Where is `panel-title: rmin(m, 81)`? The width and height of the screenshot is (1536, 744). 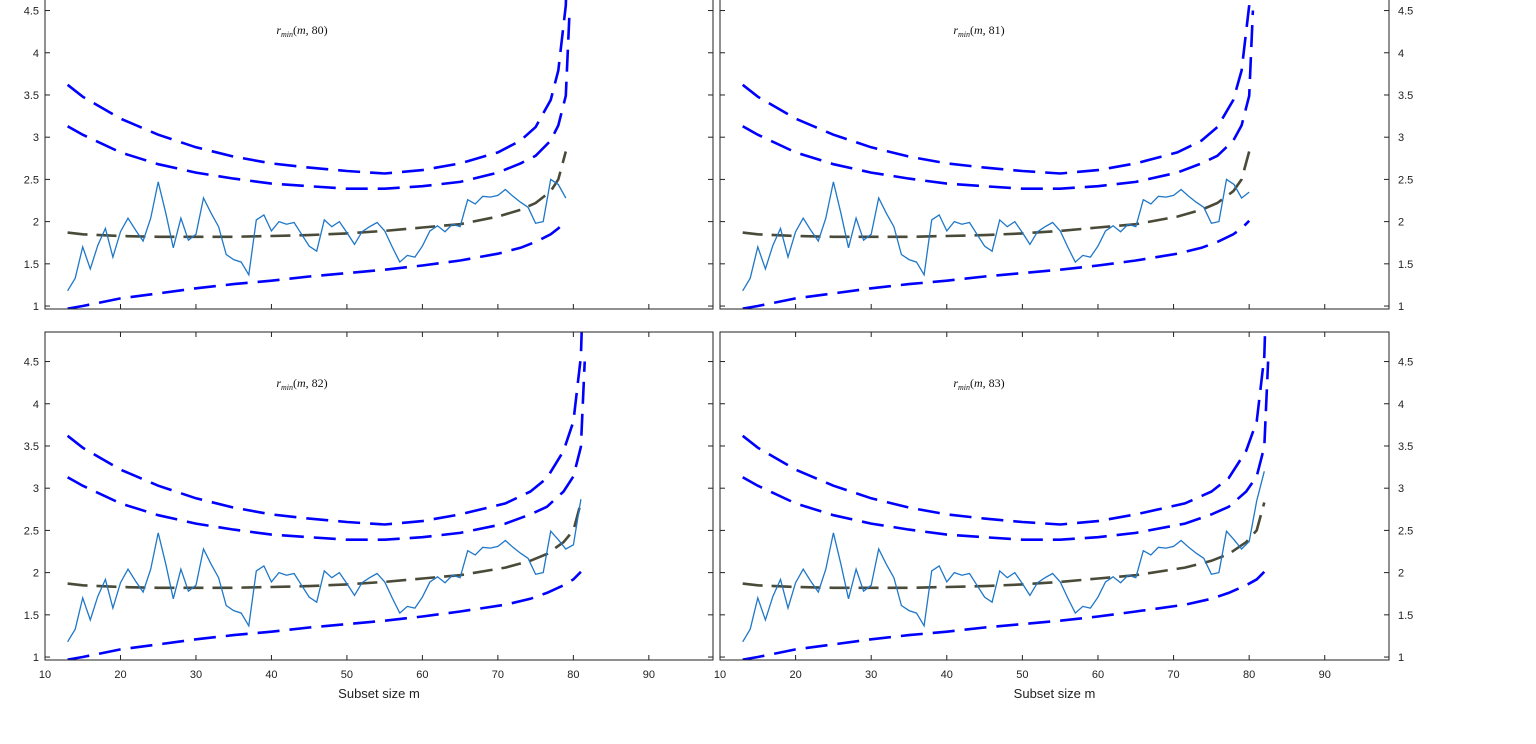
panel-title: rmin(m, 81) is located at coordinates (978, 31).